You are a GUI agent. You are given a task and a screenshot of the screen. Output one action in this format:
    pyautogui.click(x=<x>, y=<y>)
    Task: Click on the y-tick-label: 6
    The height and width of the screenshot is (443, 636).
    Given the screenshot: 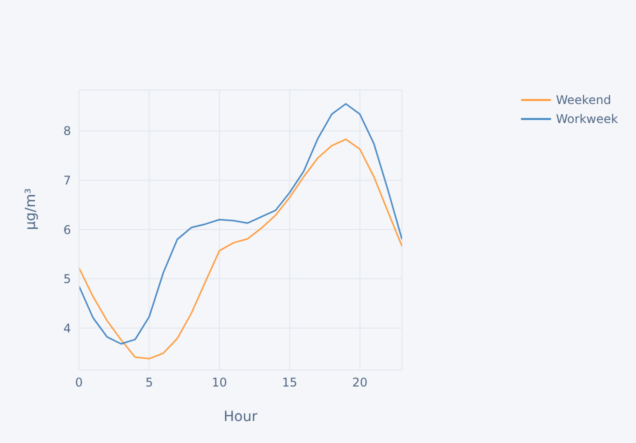 What is the action you would take?
    pyautogui.click(x=67, y=229)
    